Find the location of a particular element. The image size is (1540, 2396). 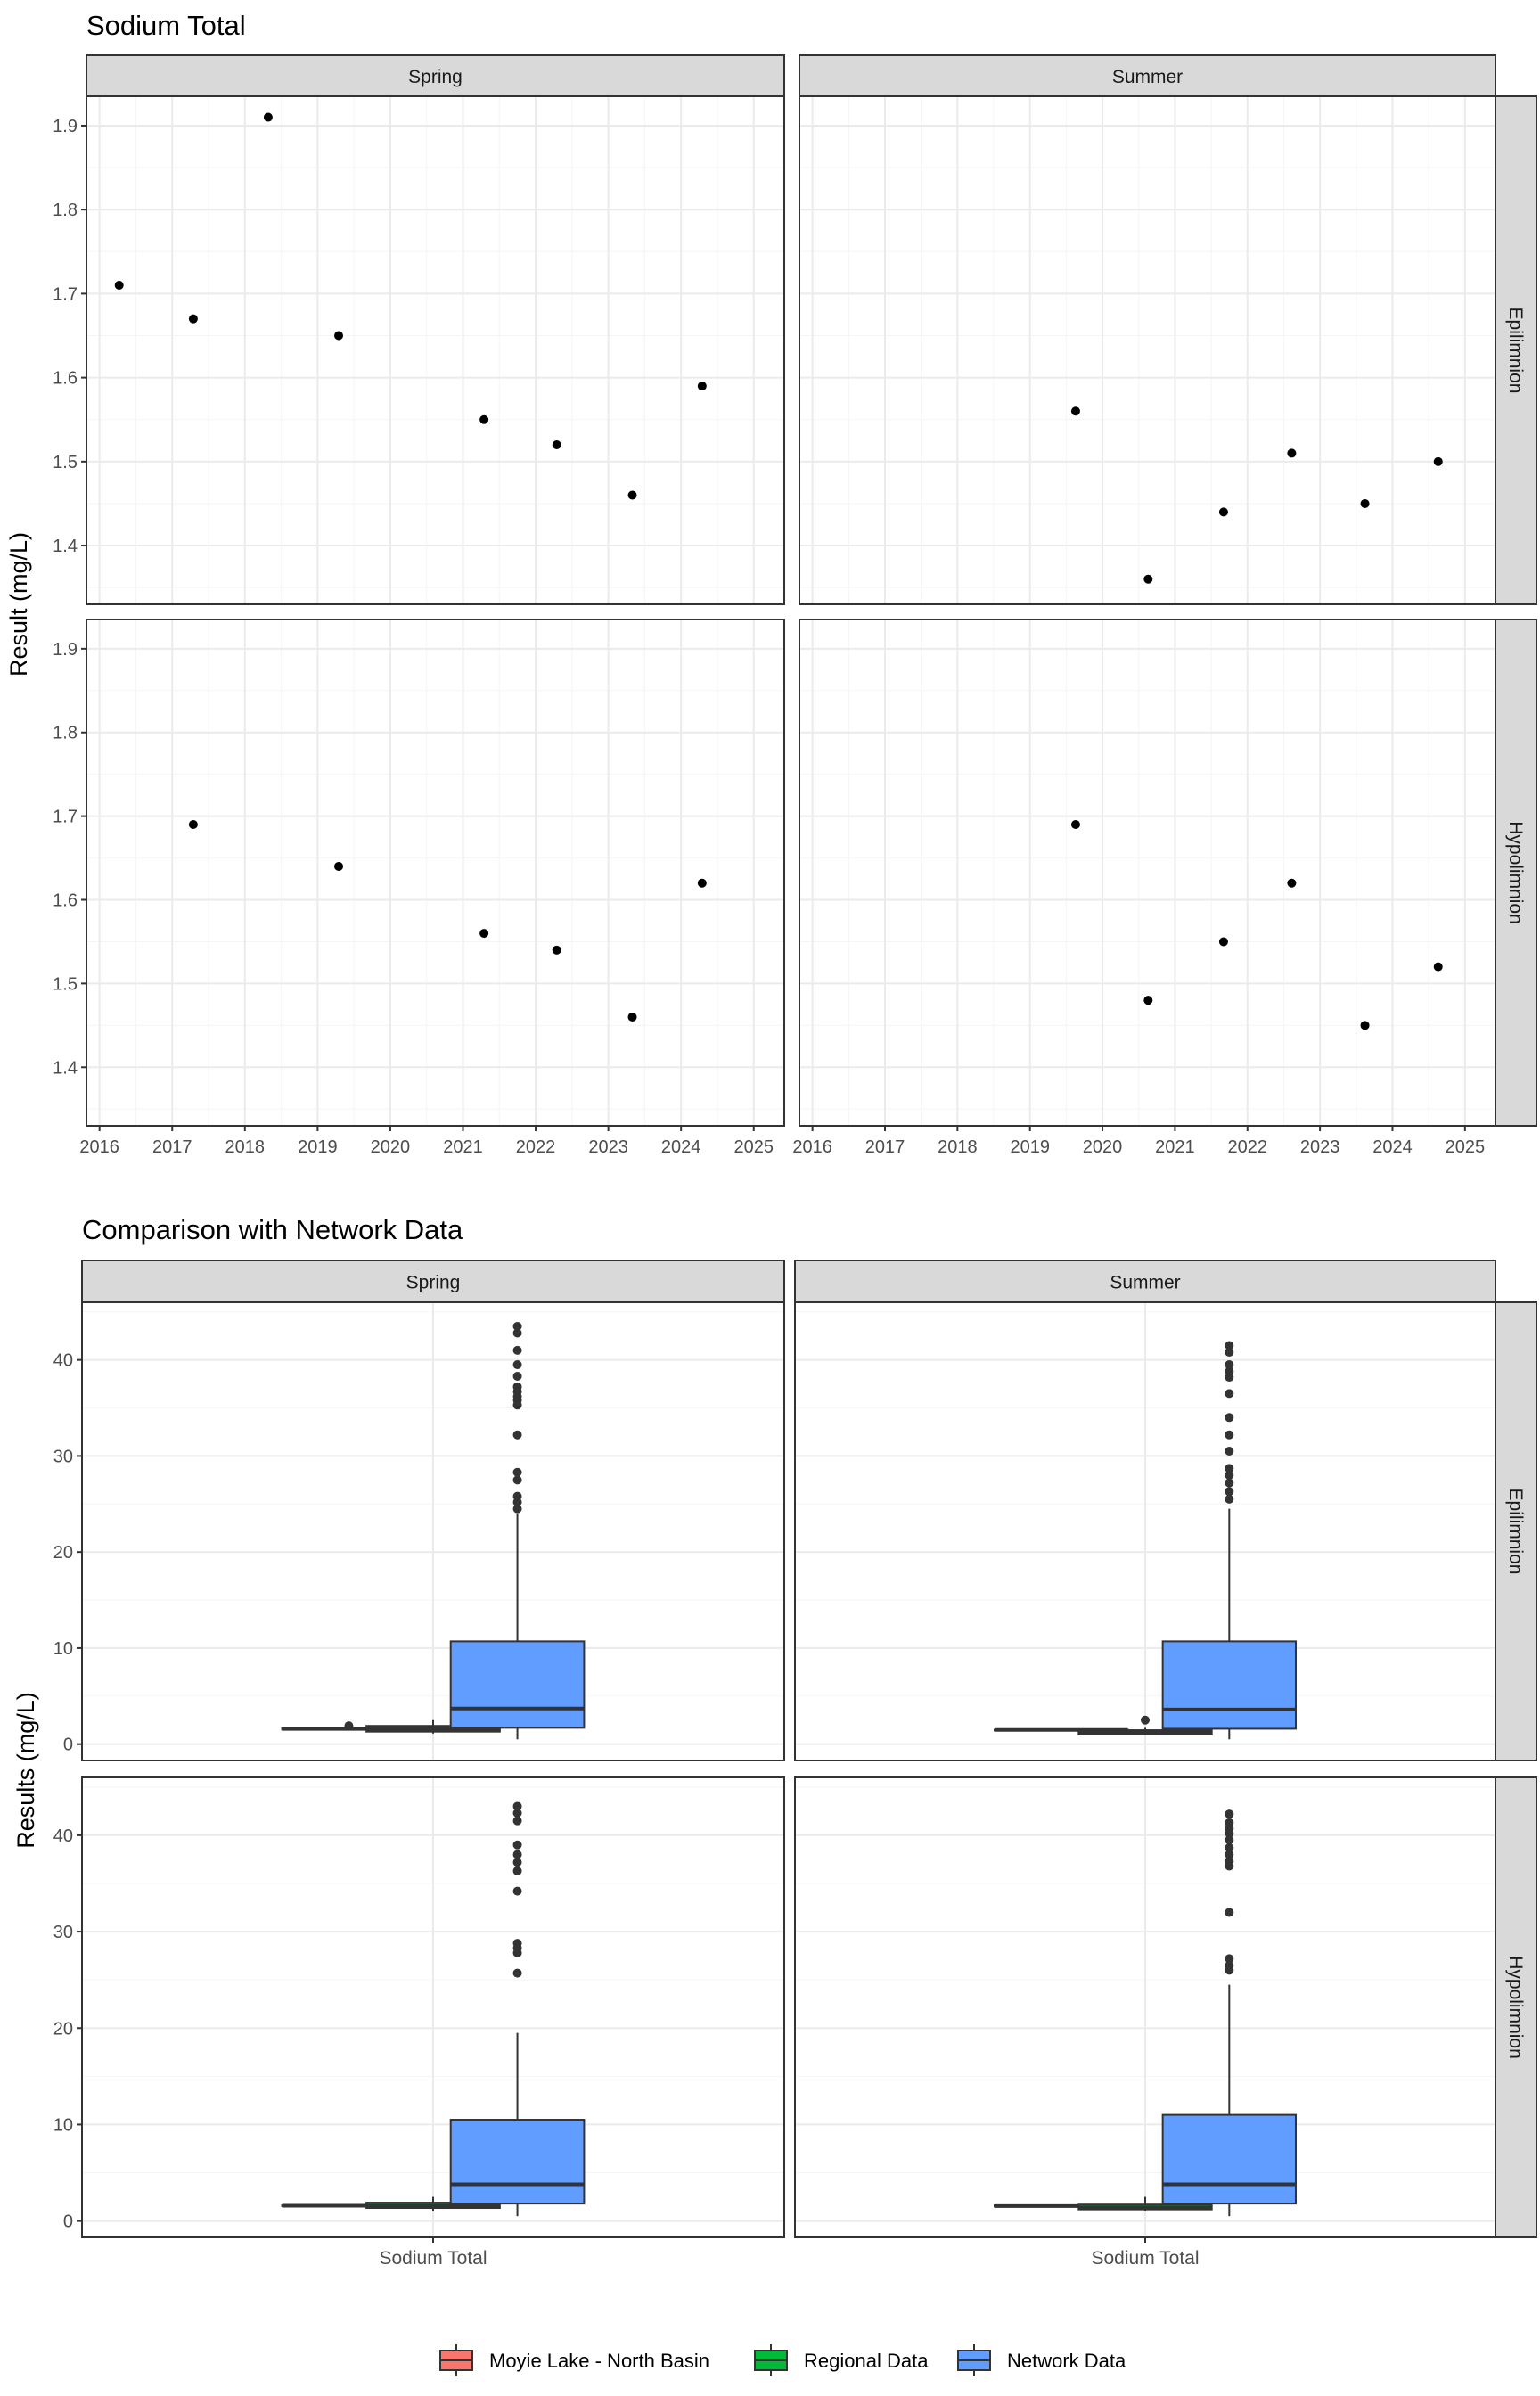

legend-label-regional-data: Regional Data is located at coordinates (866, 2361).